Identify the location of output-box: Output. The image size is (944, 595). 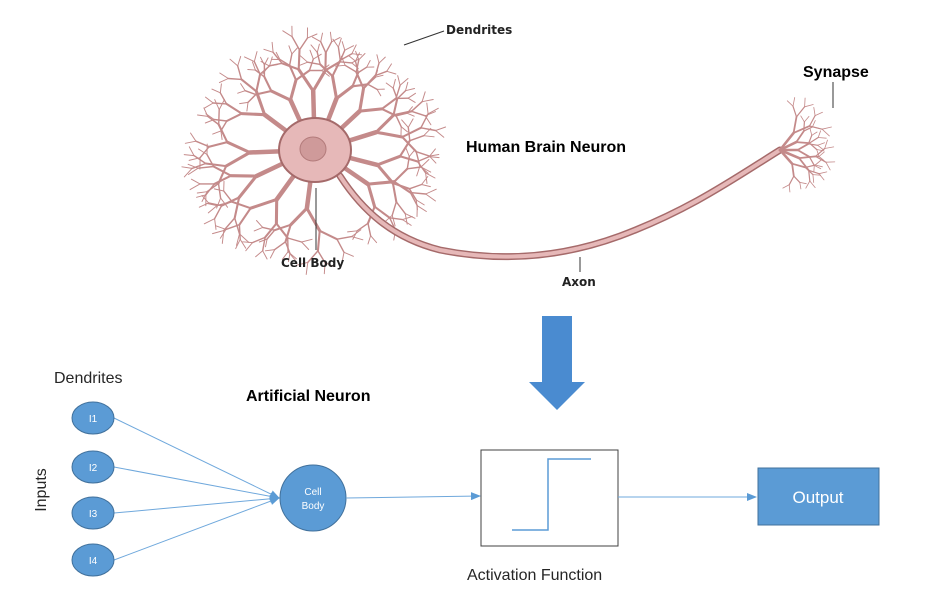
(818, 496).